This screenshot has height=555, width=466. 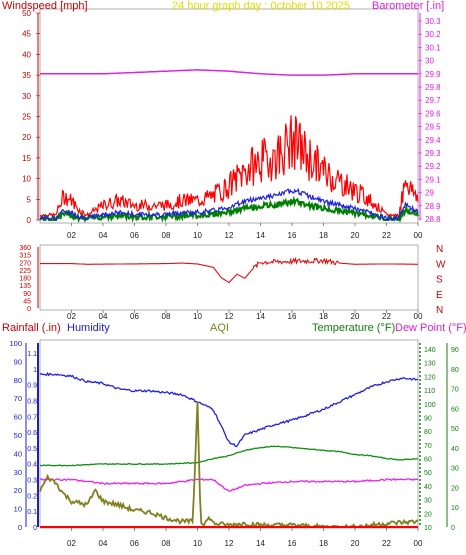 I want to click on humidity-y-tick-label: 30, so click(x=18, y=472).